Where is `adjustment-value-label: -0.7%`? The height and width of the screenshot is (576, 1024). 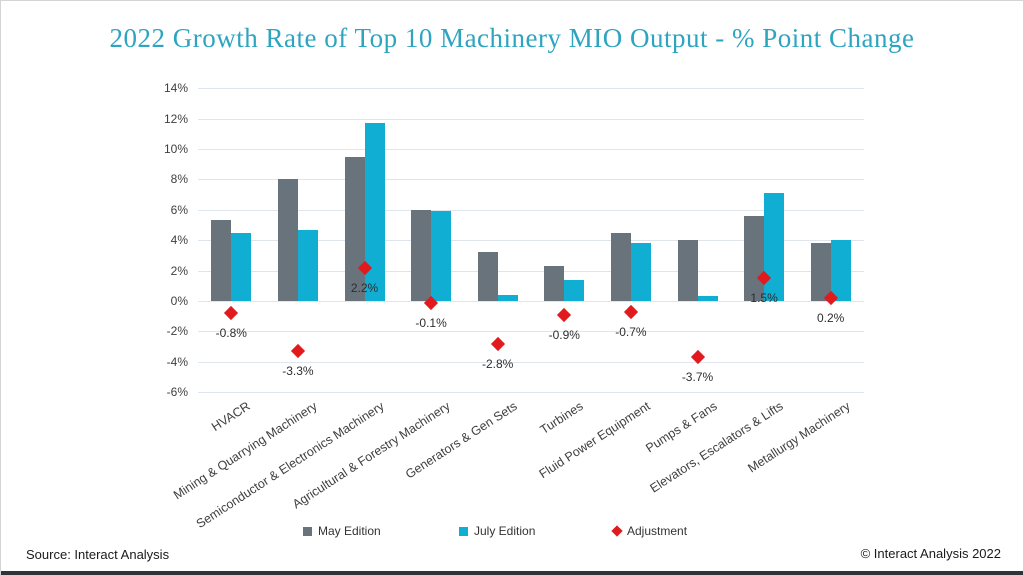
adjustment-value-label: -0.7% is located at coordinates (631, 331).